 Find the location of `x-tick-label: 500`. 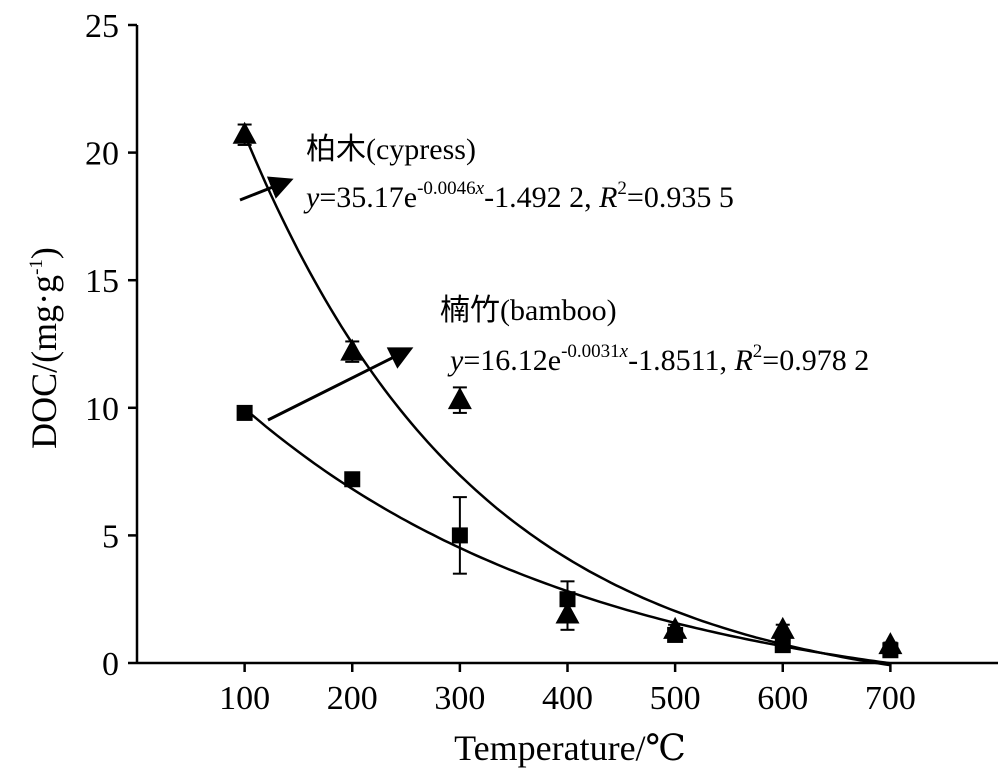

x-tick-label: 500 is located at coordinates (675, 698).